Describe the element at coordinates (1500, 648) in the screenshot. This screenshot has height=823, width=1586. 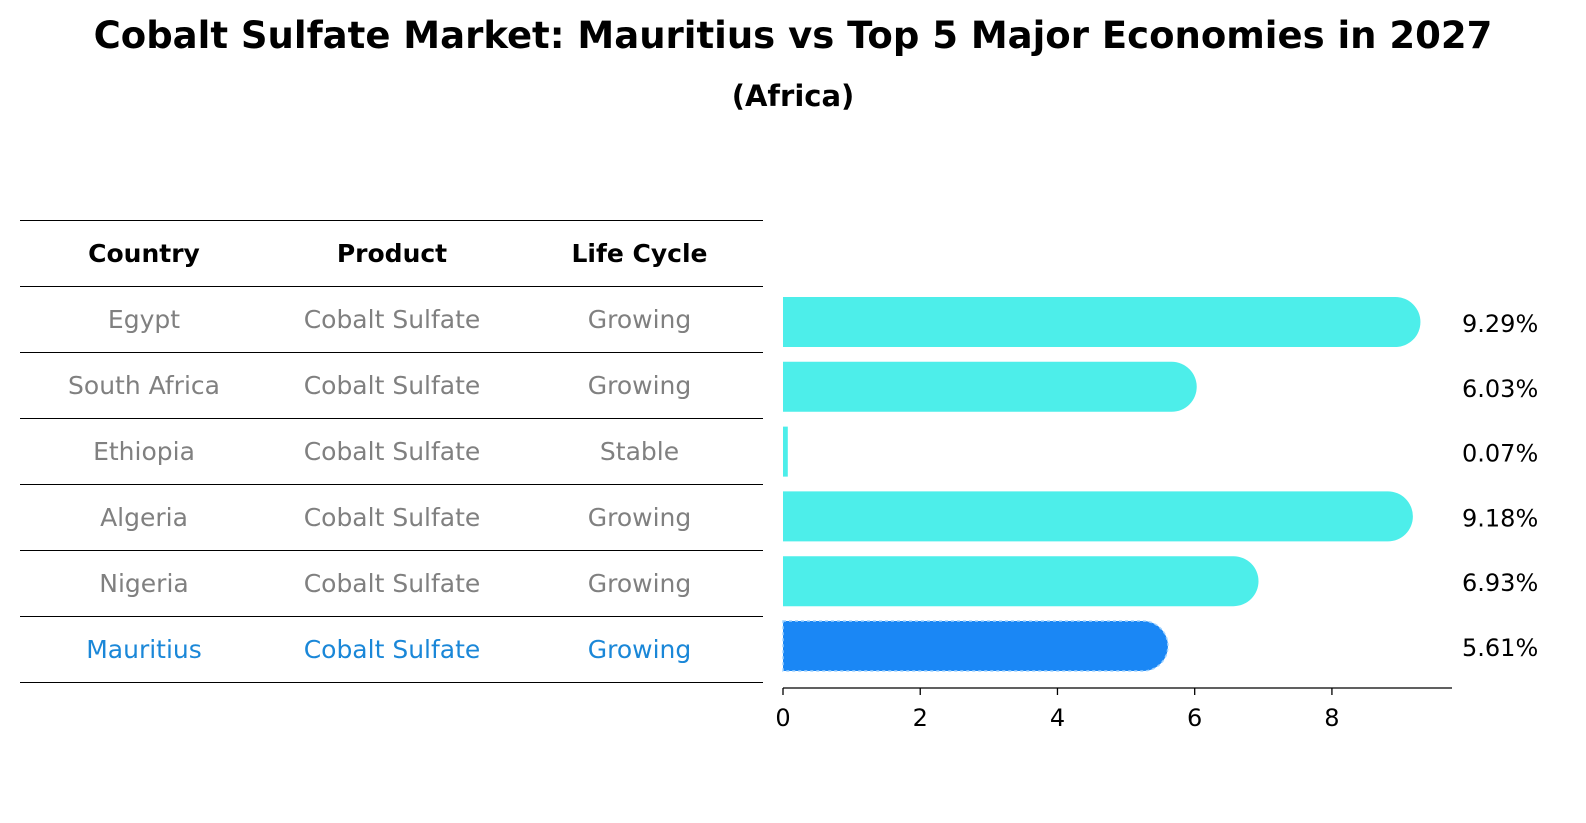
I see `value-label: 5.61%` at that location.